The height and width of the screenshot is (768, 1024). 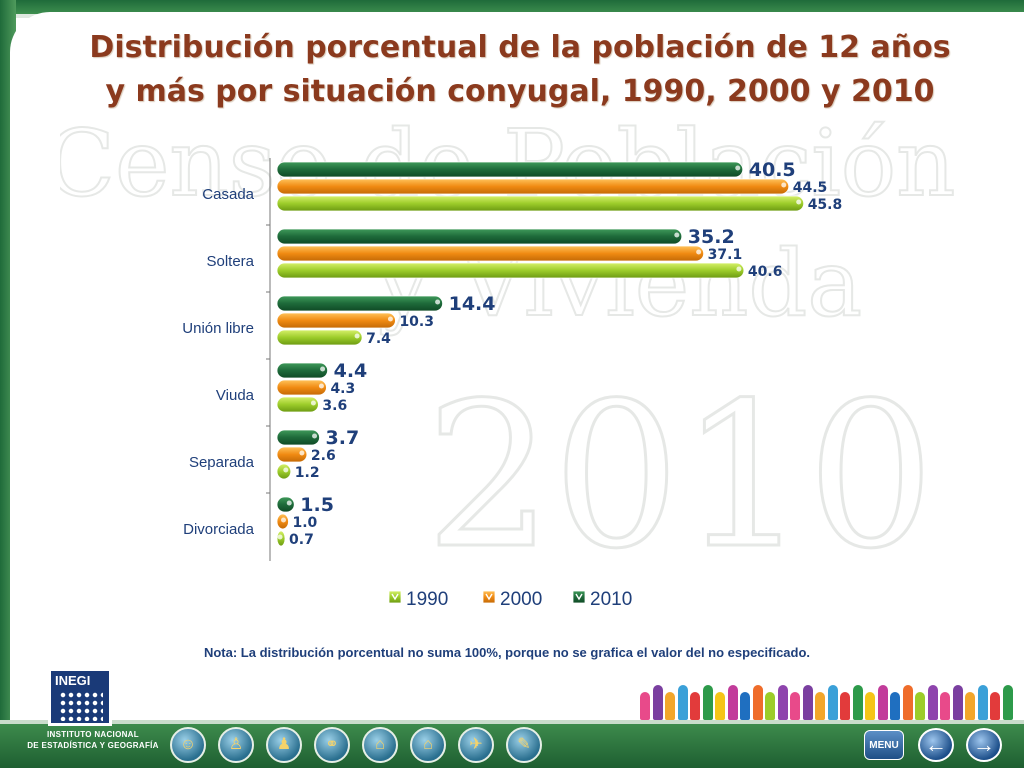 I want to click on logo-grid, so click(x=81, y=706).